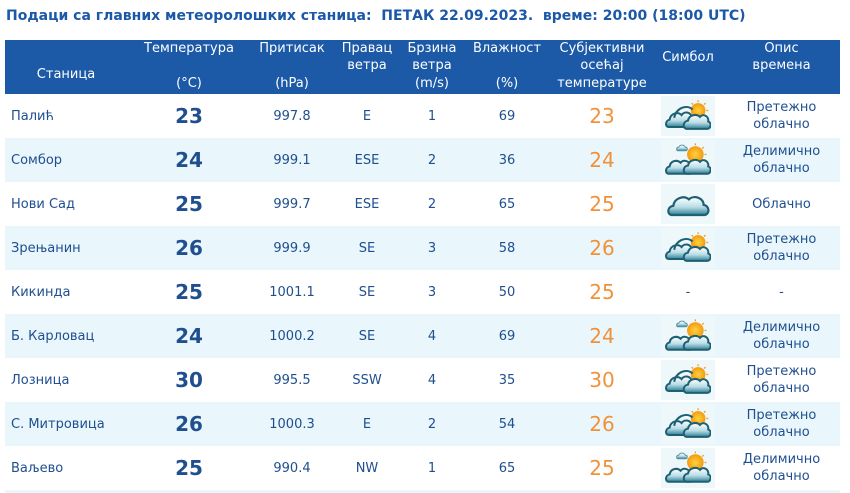 The width and height of the screenshot is (850, 493). I want to click on station-name: Кикинда, so click(66, 292).